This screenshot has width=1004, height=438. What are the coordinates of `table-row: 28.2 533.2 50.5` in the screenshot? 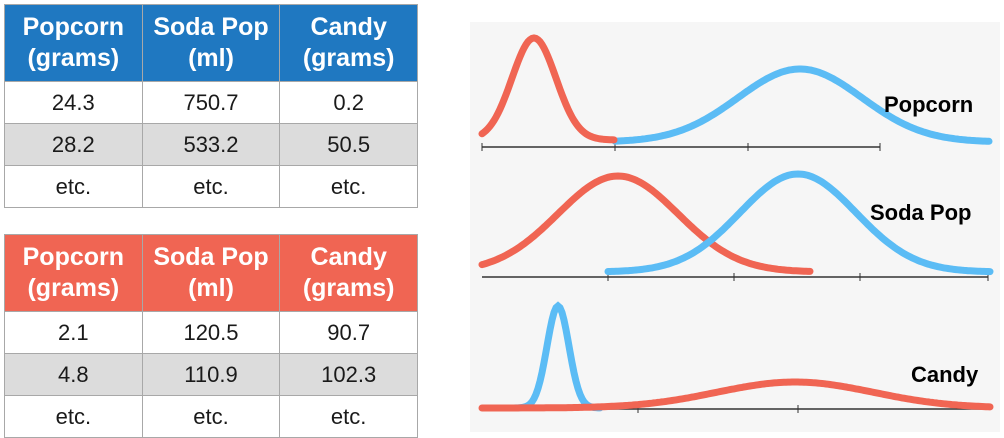 It's located at (211, 144).